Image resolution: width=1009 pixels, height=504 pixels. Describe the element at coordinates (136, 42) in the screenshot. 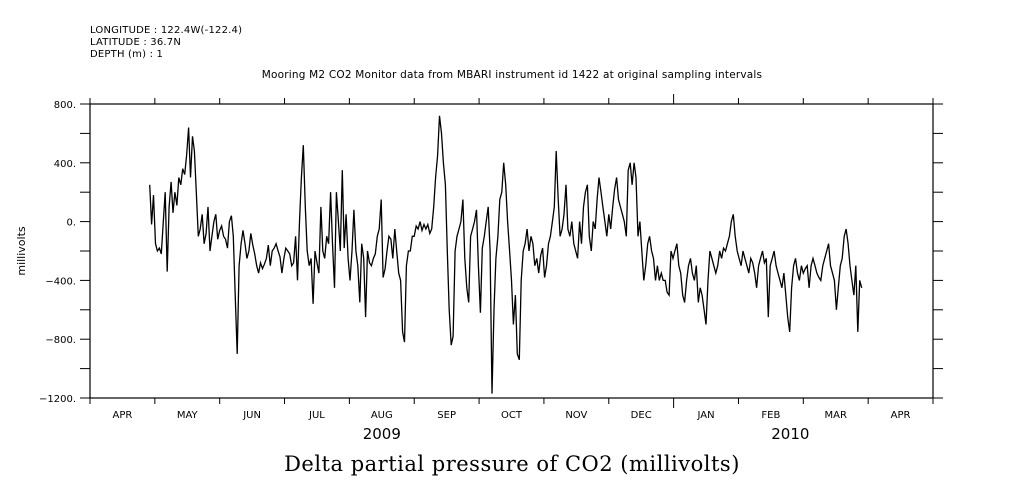

I see `latitude-label: LATITUDE : 36.7N` at that location.